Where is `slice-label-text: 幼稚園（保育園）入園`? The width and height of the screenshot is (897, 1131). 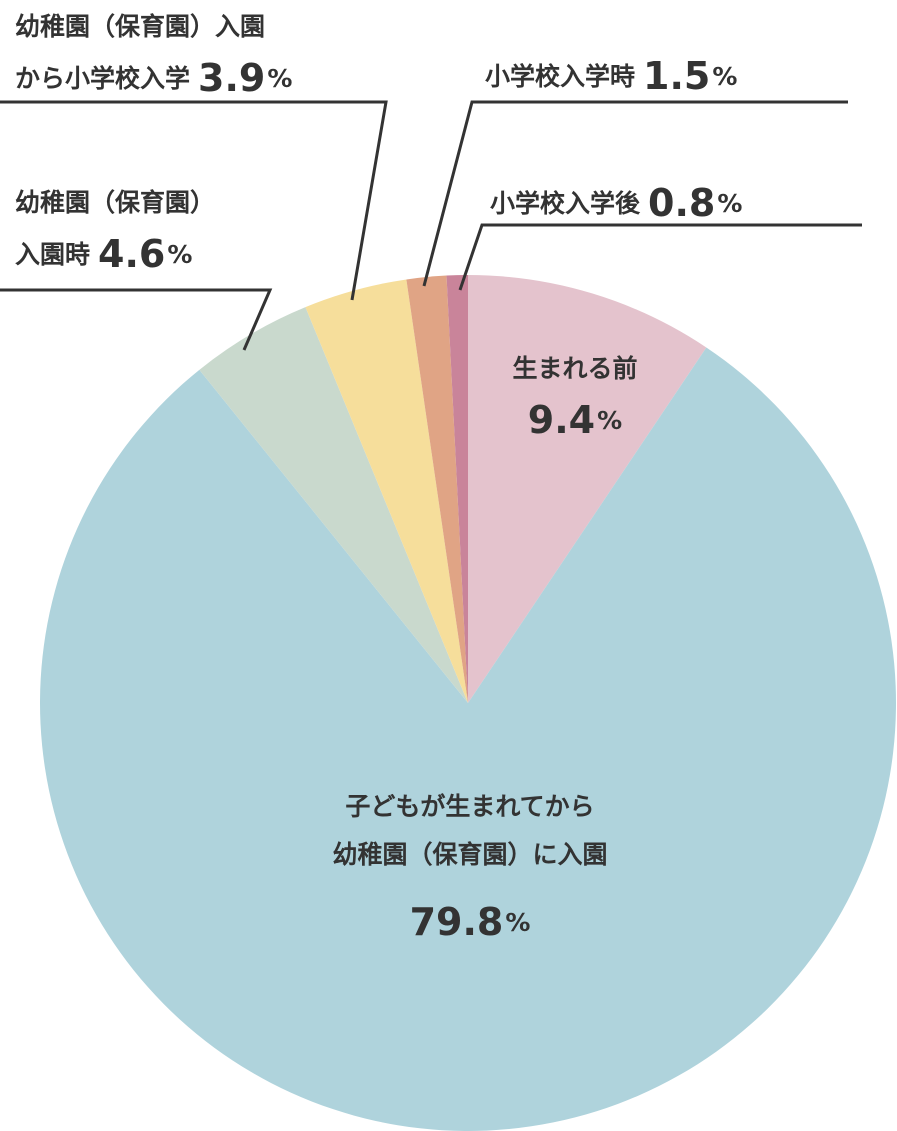 slice-label-text: 幼稚園（保育園）入園 is located at coordinates (140, 26).